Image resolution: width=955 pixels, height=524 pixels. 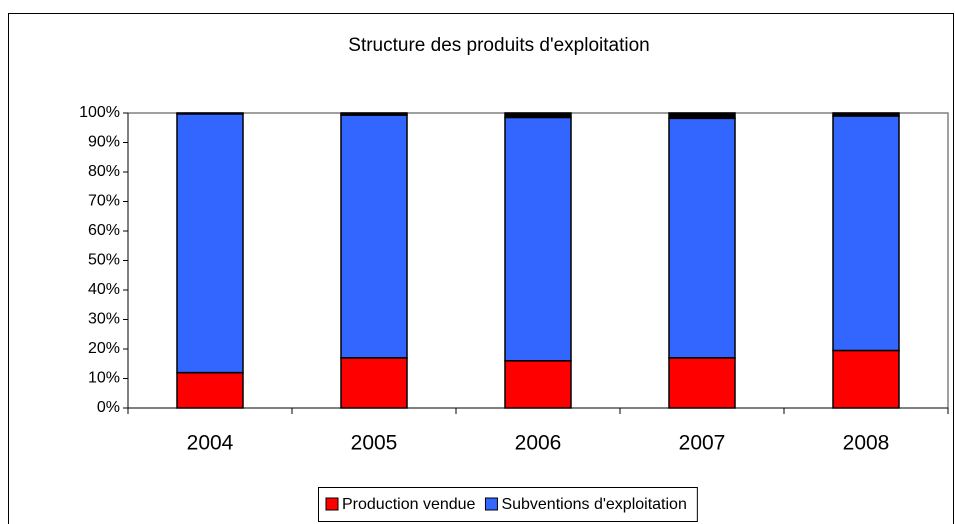 What do you see at coordinates (498, 45) in the screenshot?
I see `chart-title: Structure des produits d'exploitation` at bounding box center [498, 45].